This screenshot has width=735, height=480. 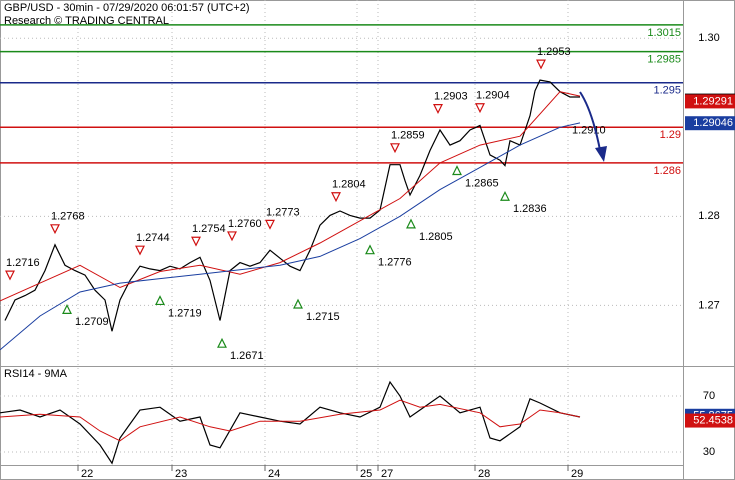 I want to click on y-tick-label: 30, so click(x=709, y=452).